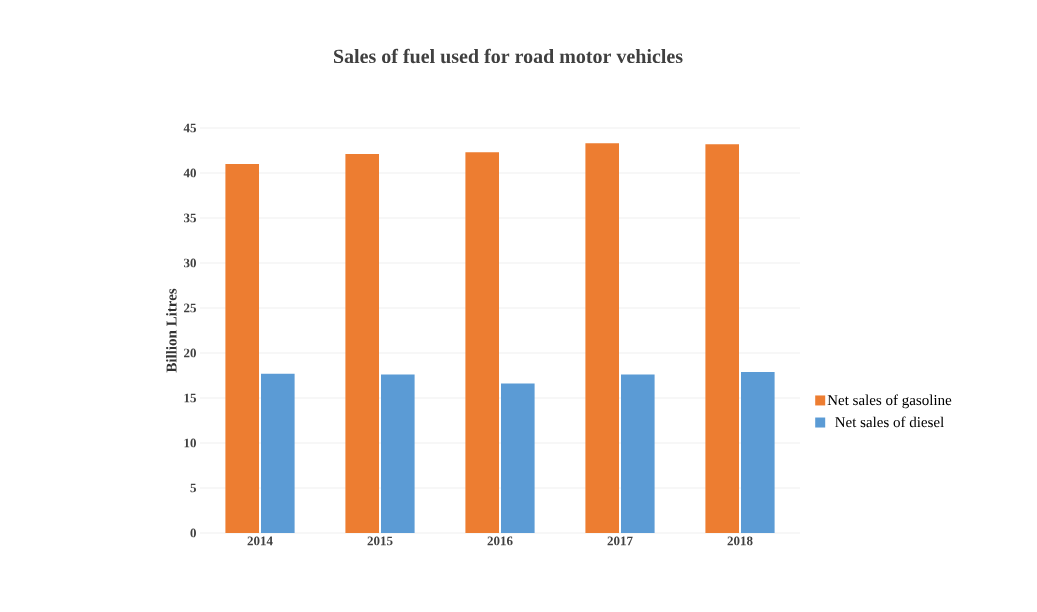 The width and height of the screenshot is (1037, 612). Describe the element at coordinates (740, 541) in the screenshot. I see `x-tick-label: 2018` at that location.